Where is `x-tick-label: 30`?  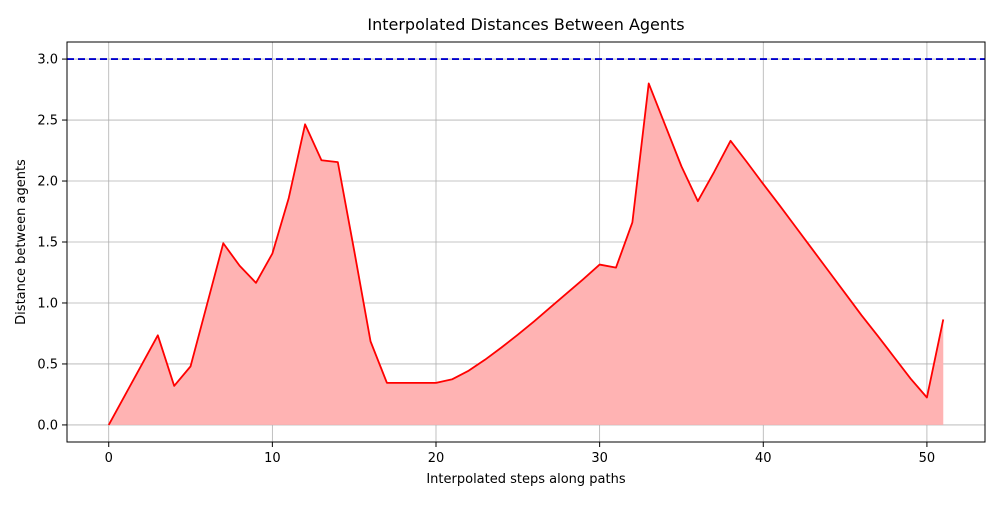 x-tick-label: 30 is located at coordinates (599, 458).